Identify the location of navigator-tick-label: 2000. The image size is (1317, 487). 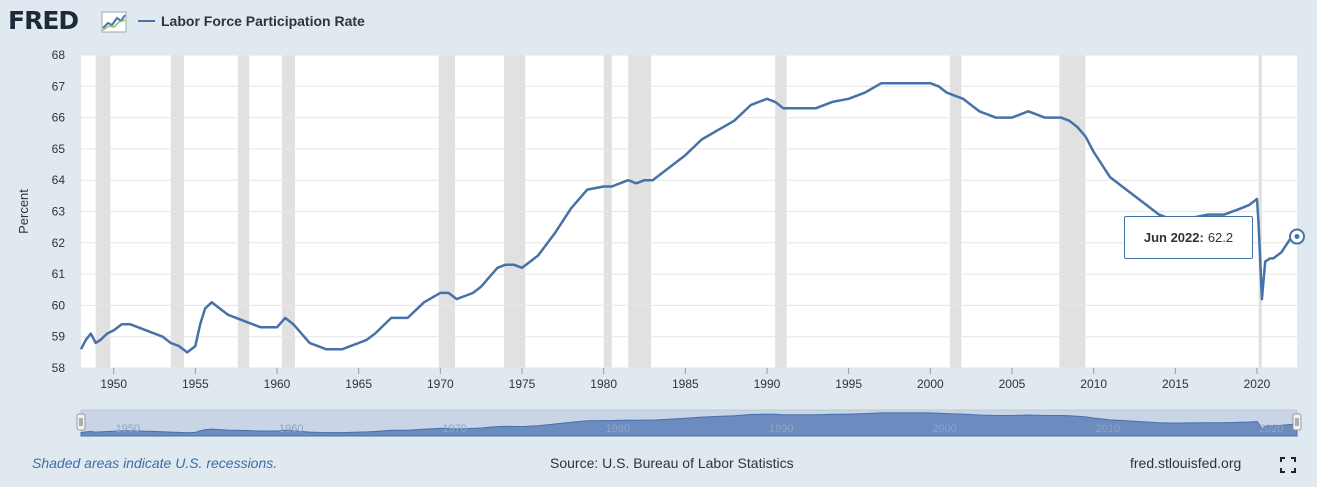
(944, 429).